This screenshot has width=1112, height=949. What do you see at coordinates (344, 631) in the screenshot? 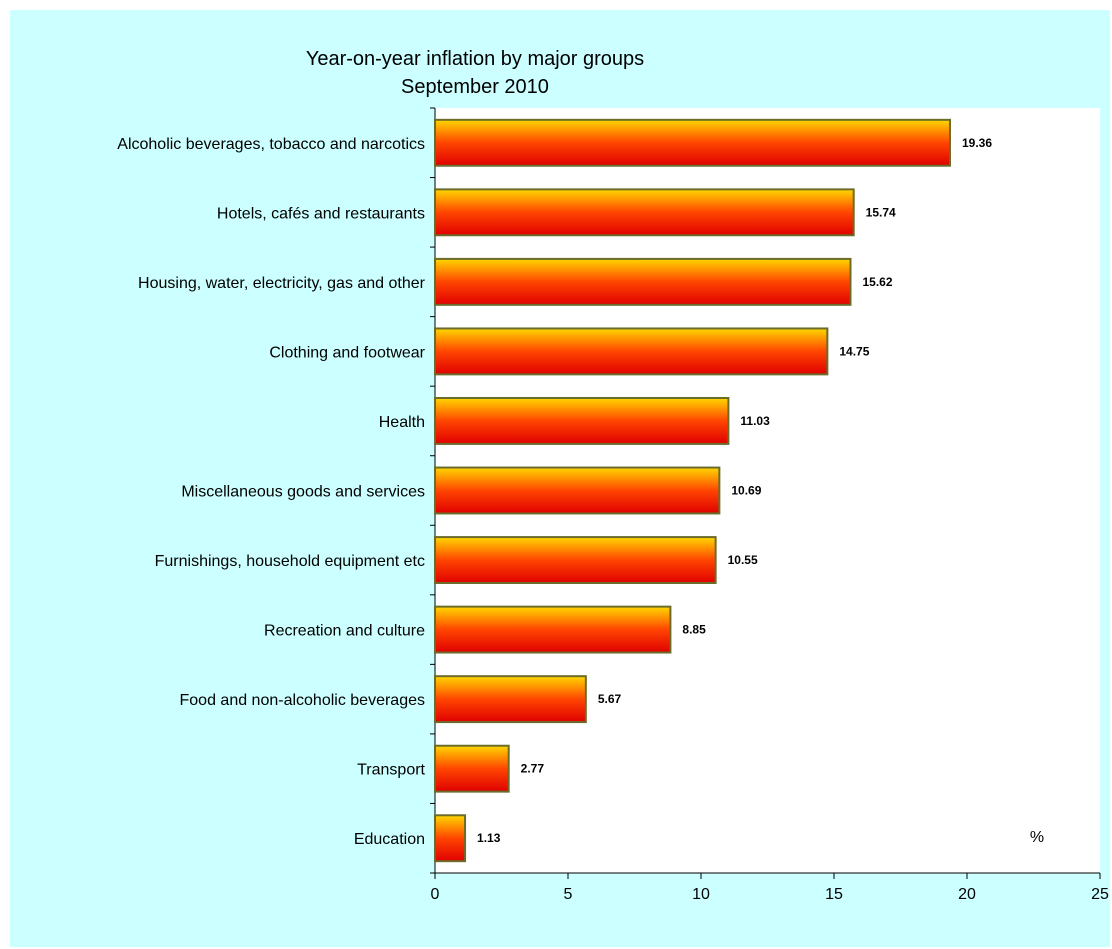
I see `category-label: Recreation and culture` at bounding box center [344, 631].